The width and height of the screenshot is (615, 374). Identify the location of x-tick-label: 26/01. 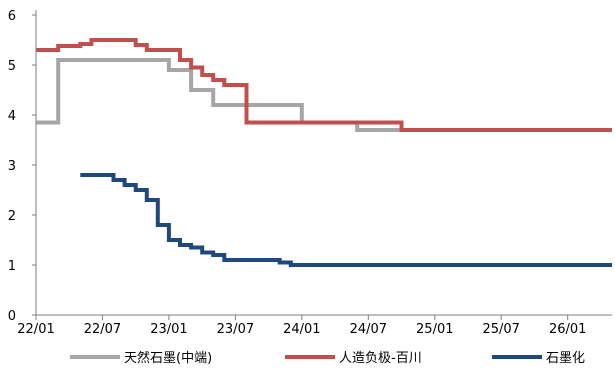
(567, 329).